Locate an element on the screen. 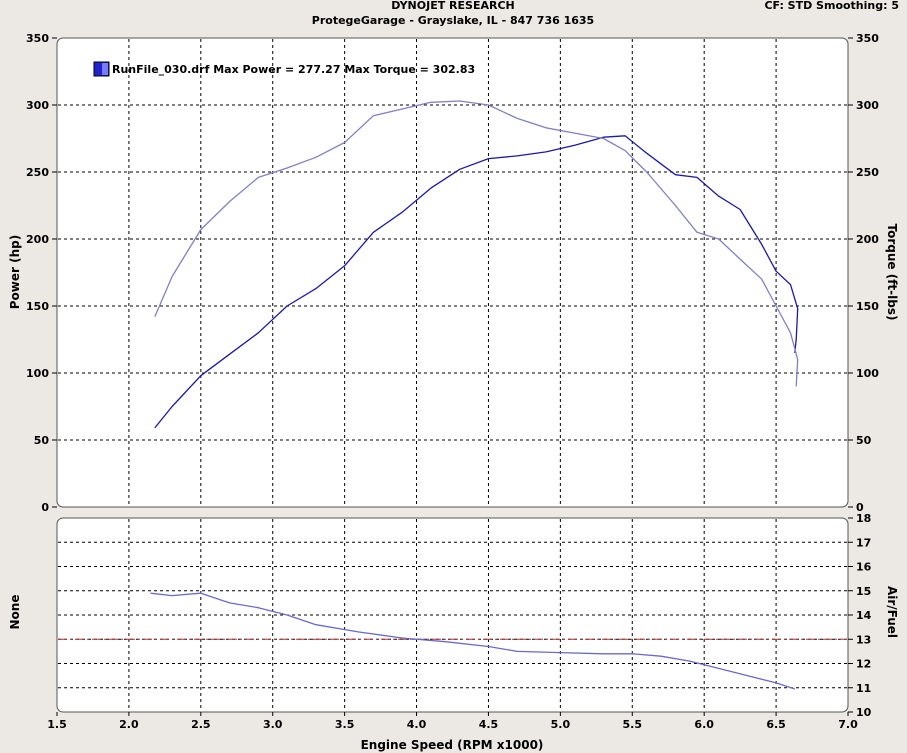 The image size is (907, 753). lower-left-axis-title: None is located at coordinates (15, 612).